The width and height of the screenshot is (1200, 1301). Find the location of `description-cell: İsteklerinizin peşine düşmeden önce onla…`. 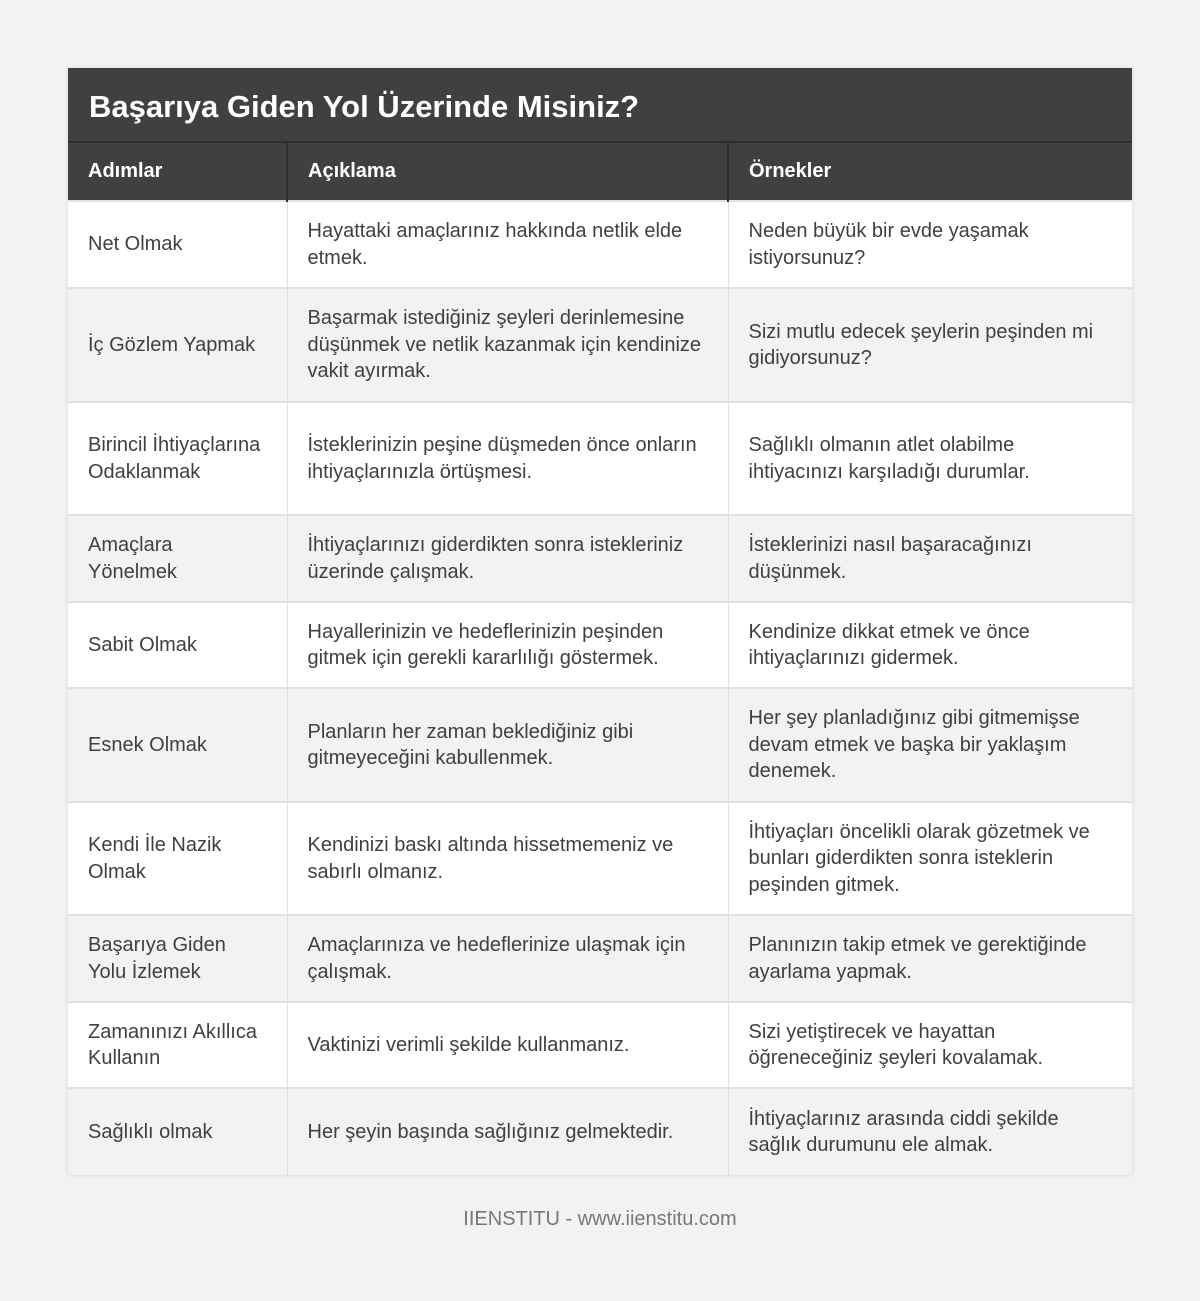

description-cell: İsteklerinizin peşine düşmeden önce onla… is located at coordinates (508, 458).